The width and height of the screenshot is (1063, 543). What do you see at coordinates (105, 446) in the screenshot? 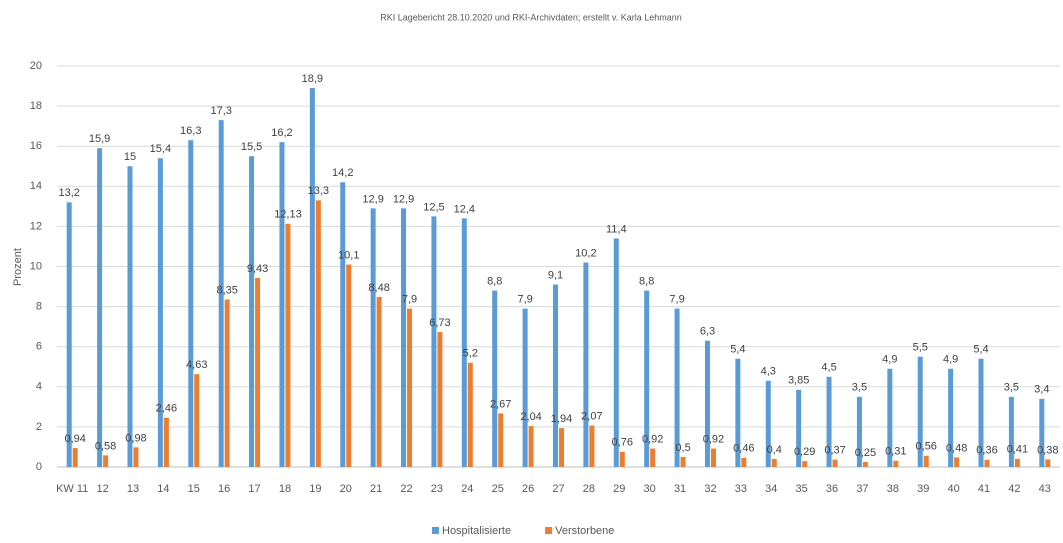
I see `data-label: 0,58` at bounding box center [105, 446].